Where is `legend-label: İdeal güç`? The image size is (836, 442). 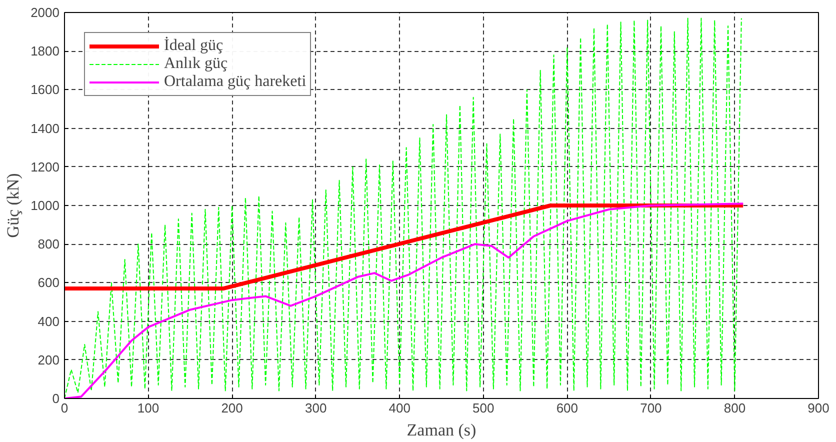 legend-label: İdeal güç is located at coordinates (194, 46).